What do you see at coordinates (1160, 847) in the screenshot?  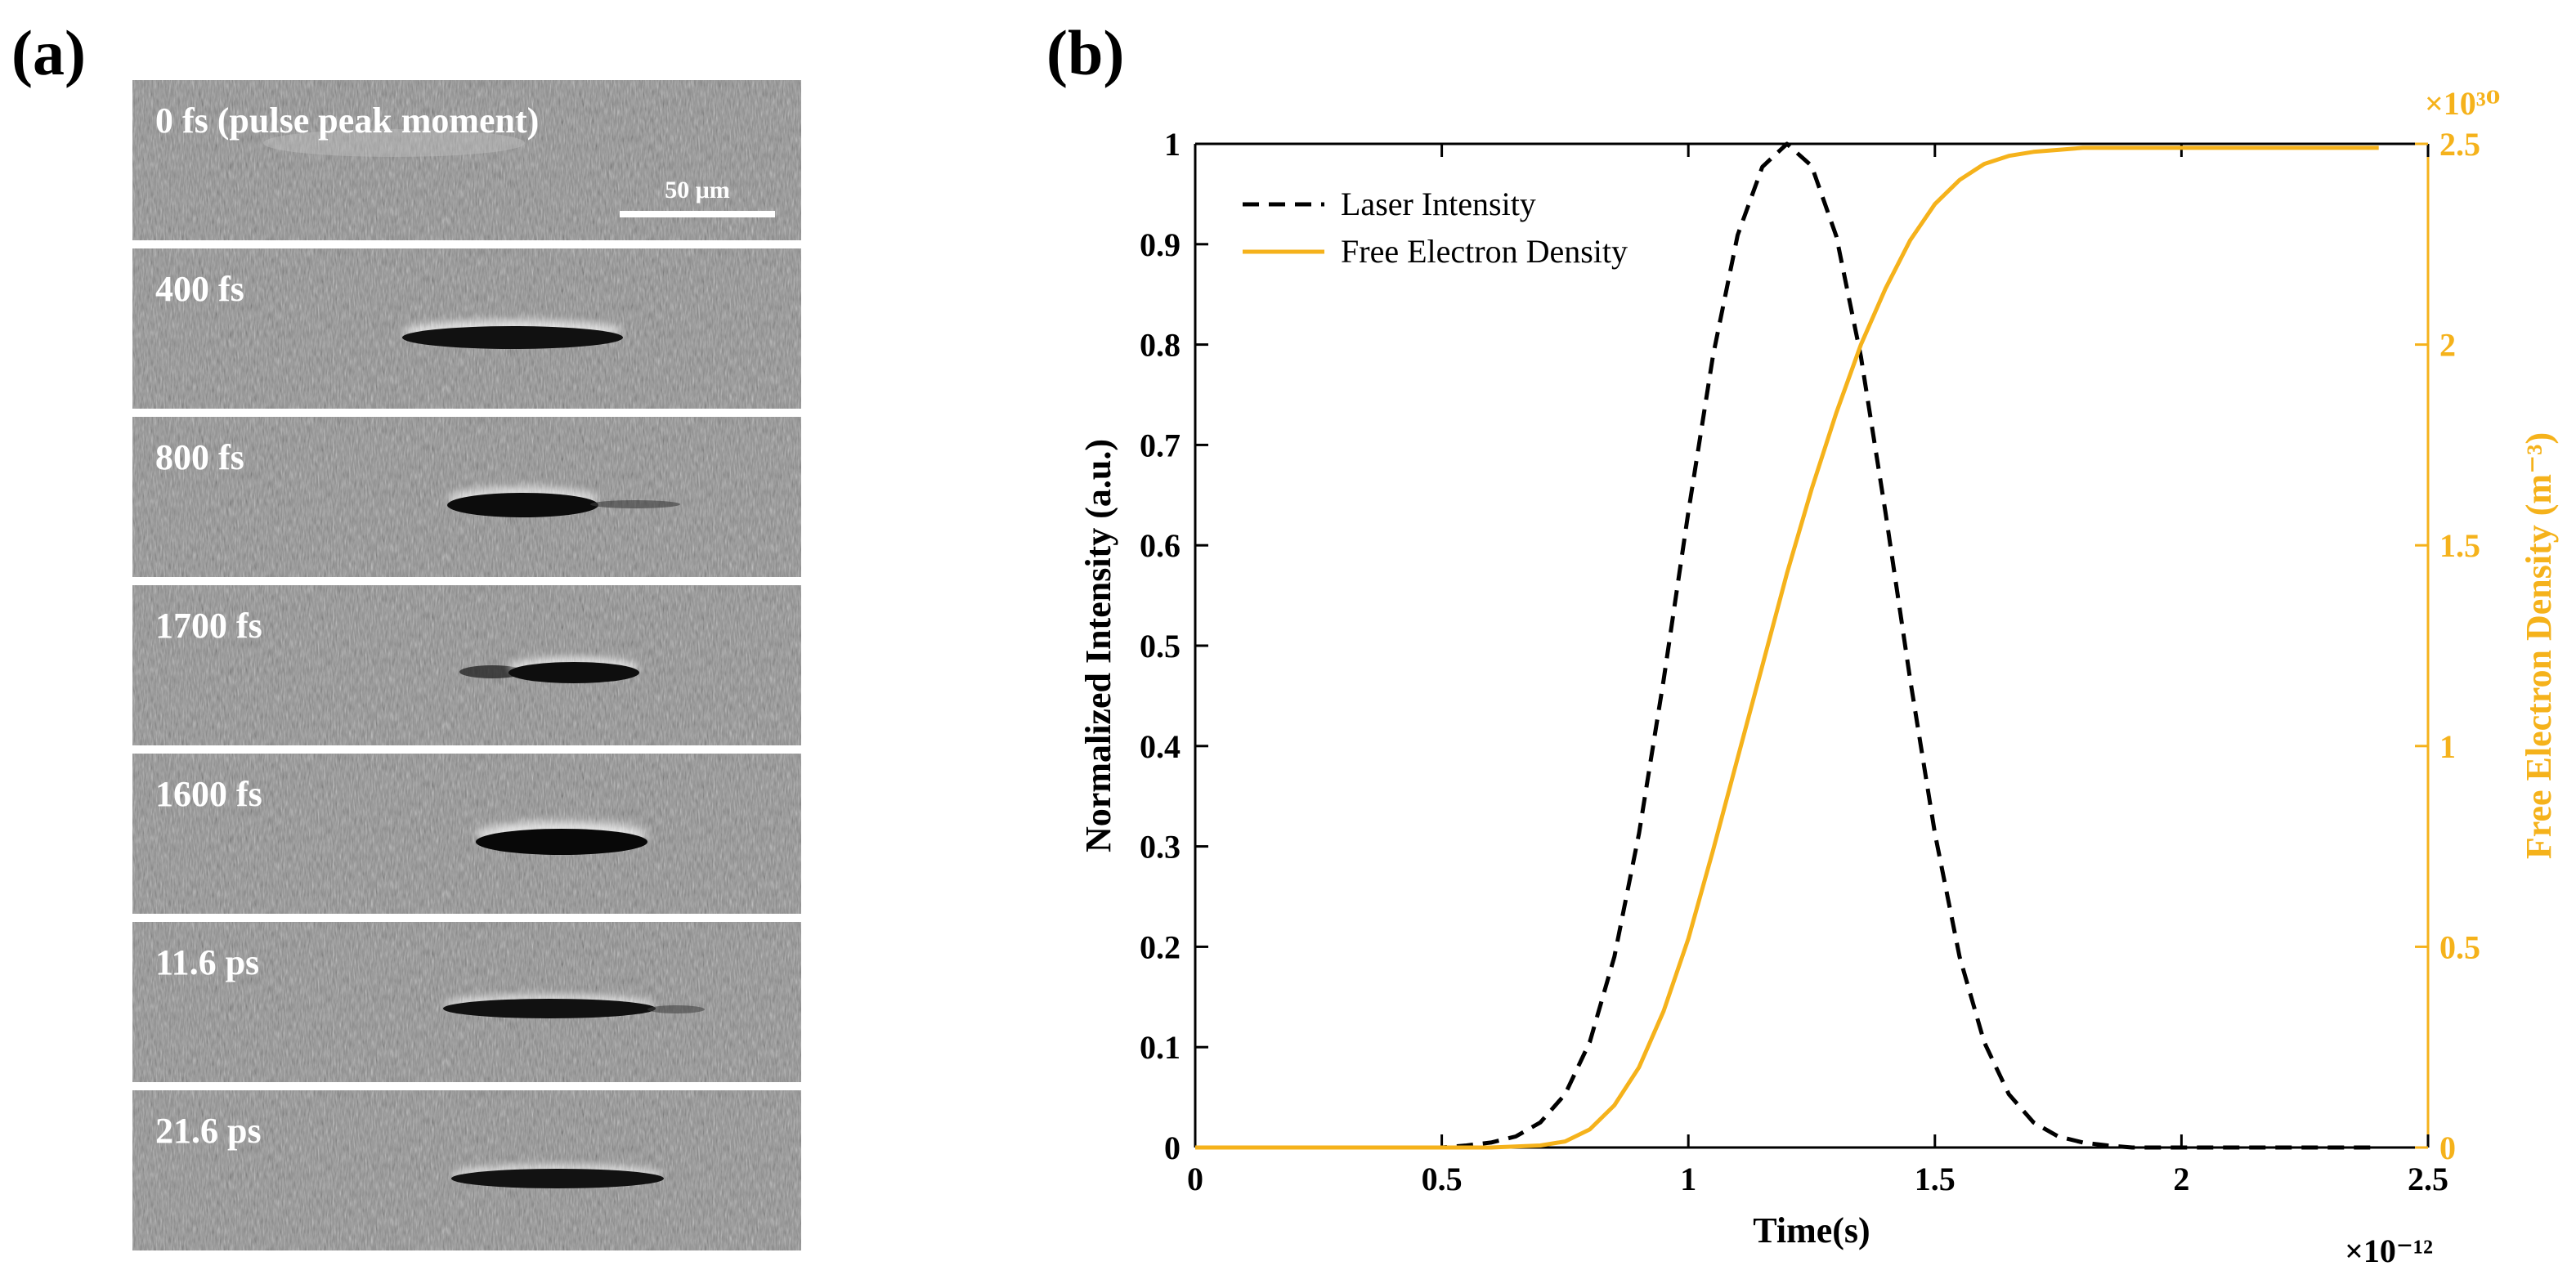 I see `y-tick-label: 0.3` at bounding box center [1160, 847].